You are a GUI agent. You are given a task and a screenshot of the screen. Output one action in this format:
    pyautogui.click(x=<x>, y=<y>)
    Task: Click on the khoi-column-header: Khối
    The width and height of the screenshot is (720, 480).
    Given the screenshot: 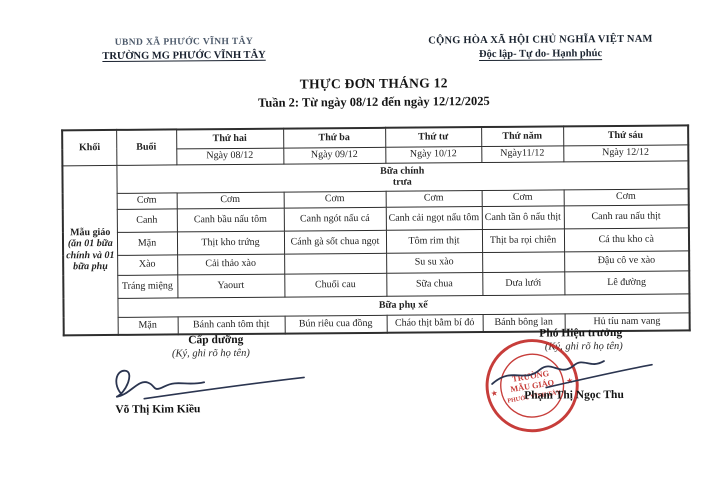 What is the action you would take?
    pyautogui.click(x=89, y=147)
    